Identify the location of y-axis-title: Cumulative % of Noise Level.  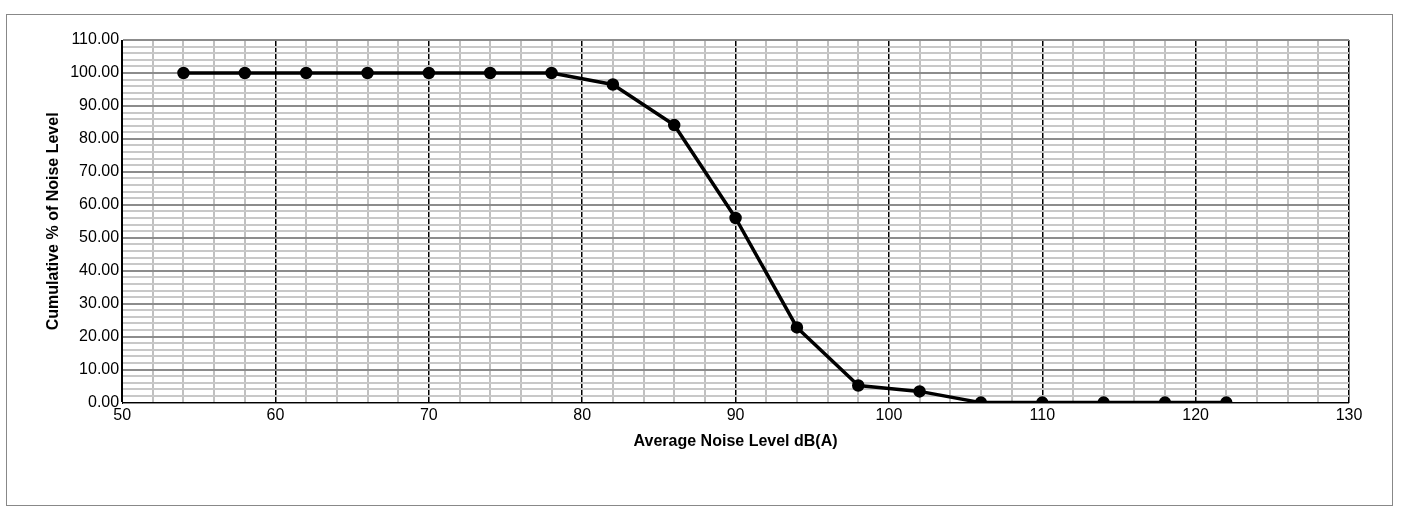
(53, 221).